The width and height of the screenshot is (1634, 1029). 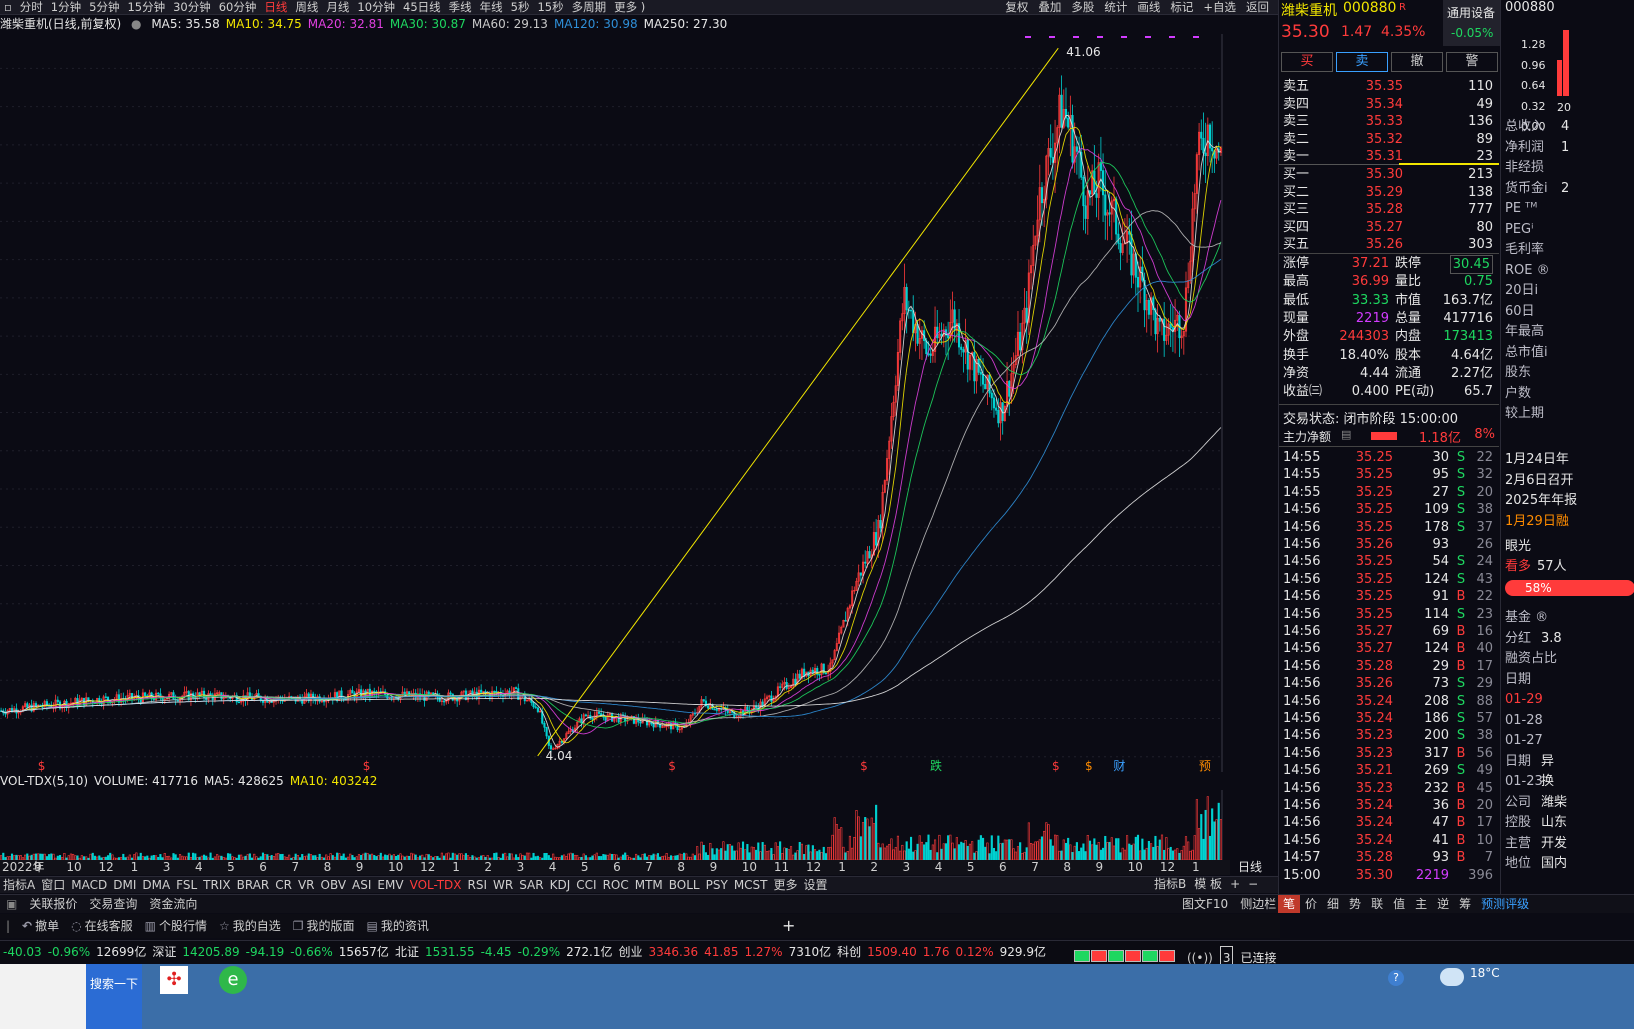 What do you see at coordinates (1527, 270) in the screenshot?
I see `f10-row: ROE ®` at bounding box center [1527, 270].